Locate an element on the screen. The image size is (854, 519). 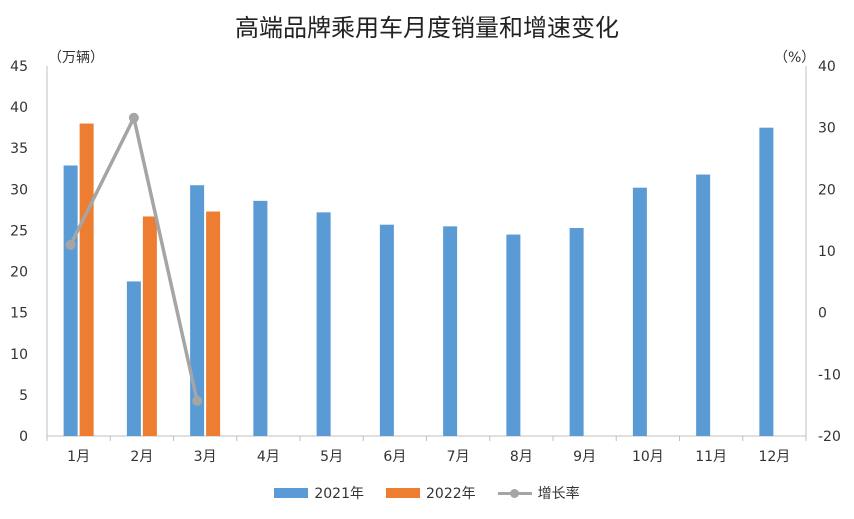
right-tick-label: 0 is located at coordinates (822, 314).